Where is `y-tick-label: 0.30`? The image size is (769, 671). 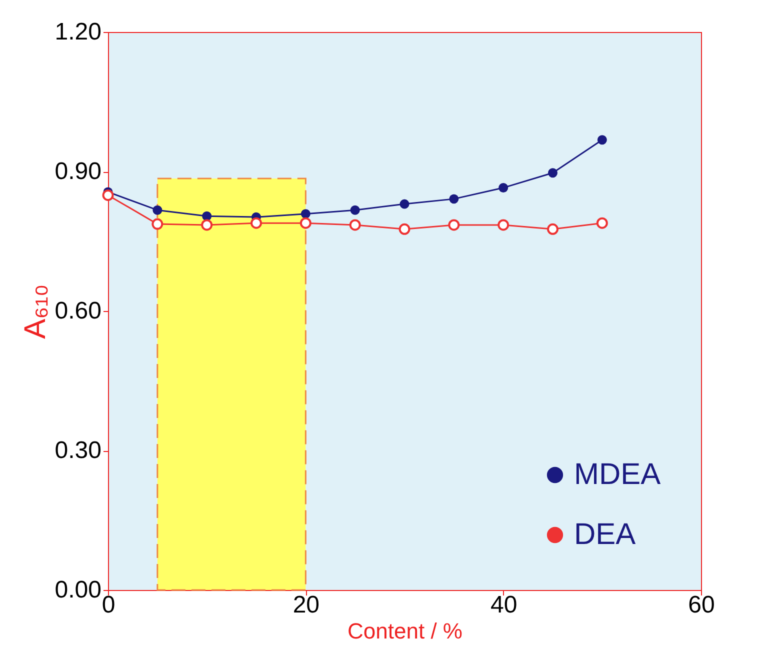 y-tick-label: 0.30 is located at coordinates (78, 450).